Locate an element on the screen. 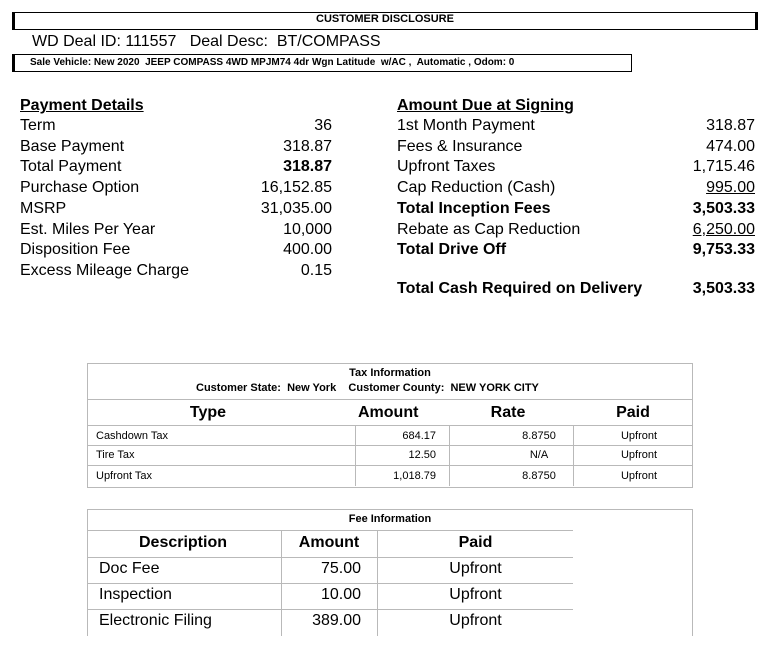  payment-row: Est. Miles Per Year 10,000 is located at coordinates (176, 230).